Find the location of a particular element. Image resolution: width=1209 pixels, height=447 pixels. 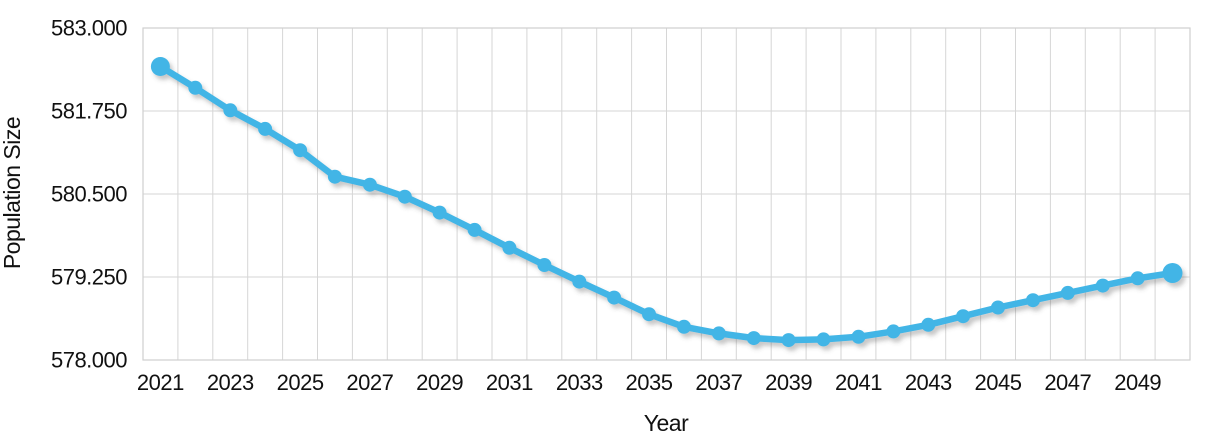

data-point-2032 is located at coordinates (544, 265).